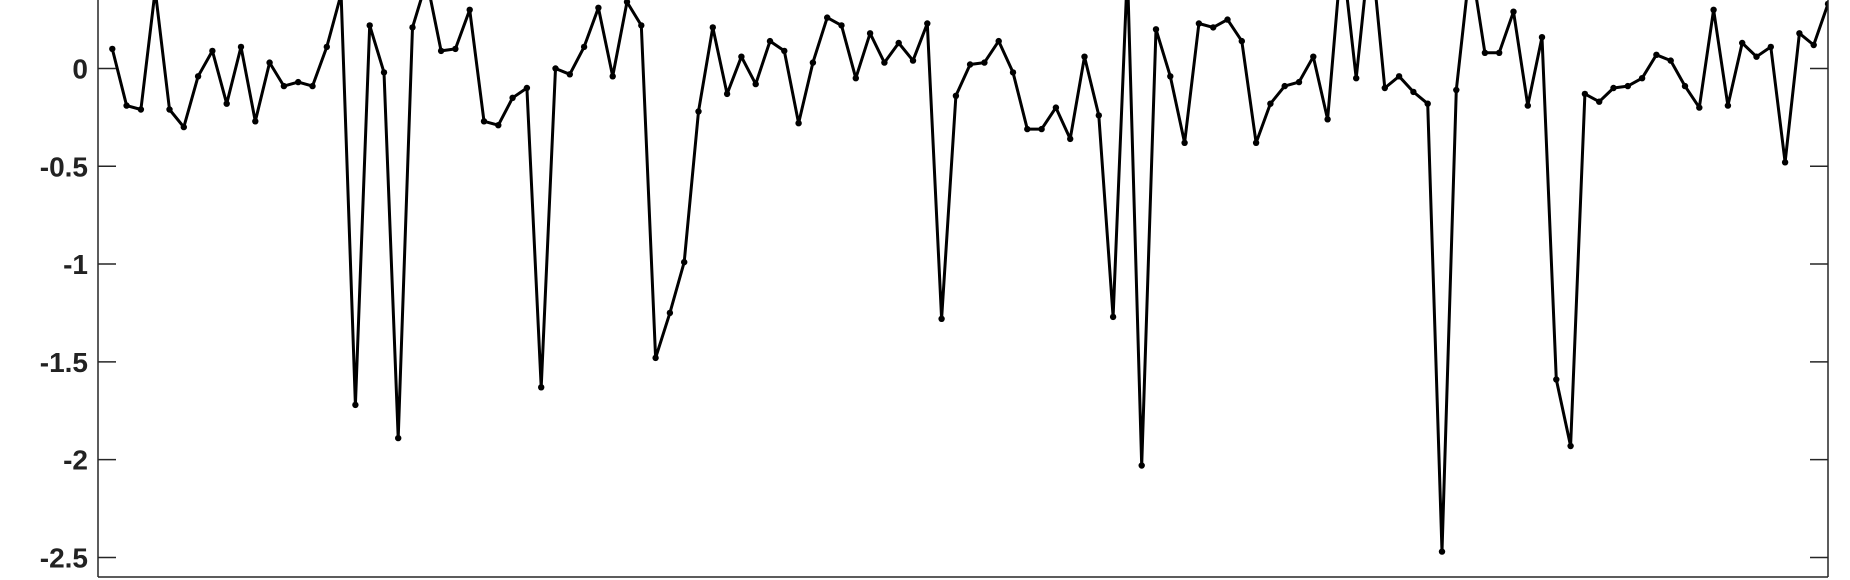  What do you see at coordinates (75, 460) in the screenshot?
I see `y-tick-label: -2` at bounding box center [75, 460].